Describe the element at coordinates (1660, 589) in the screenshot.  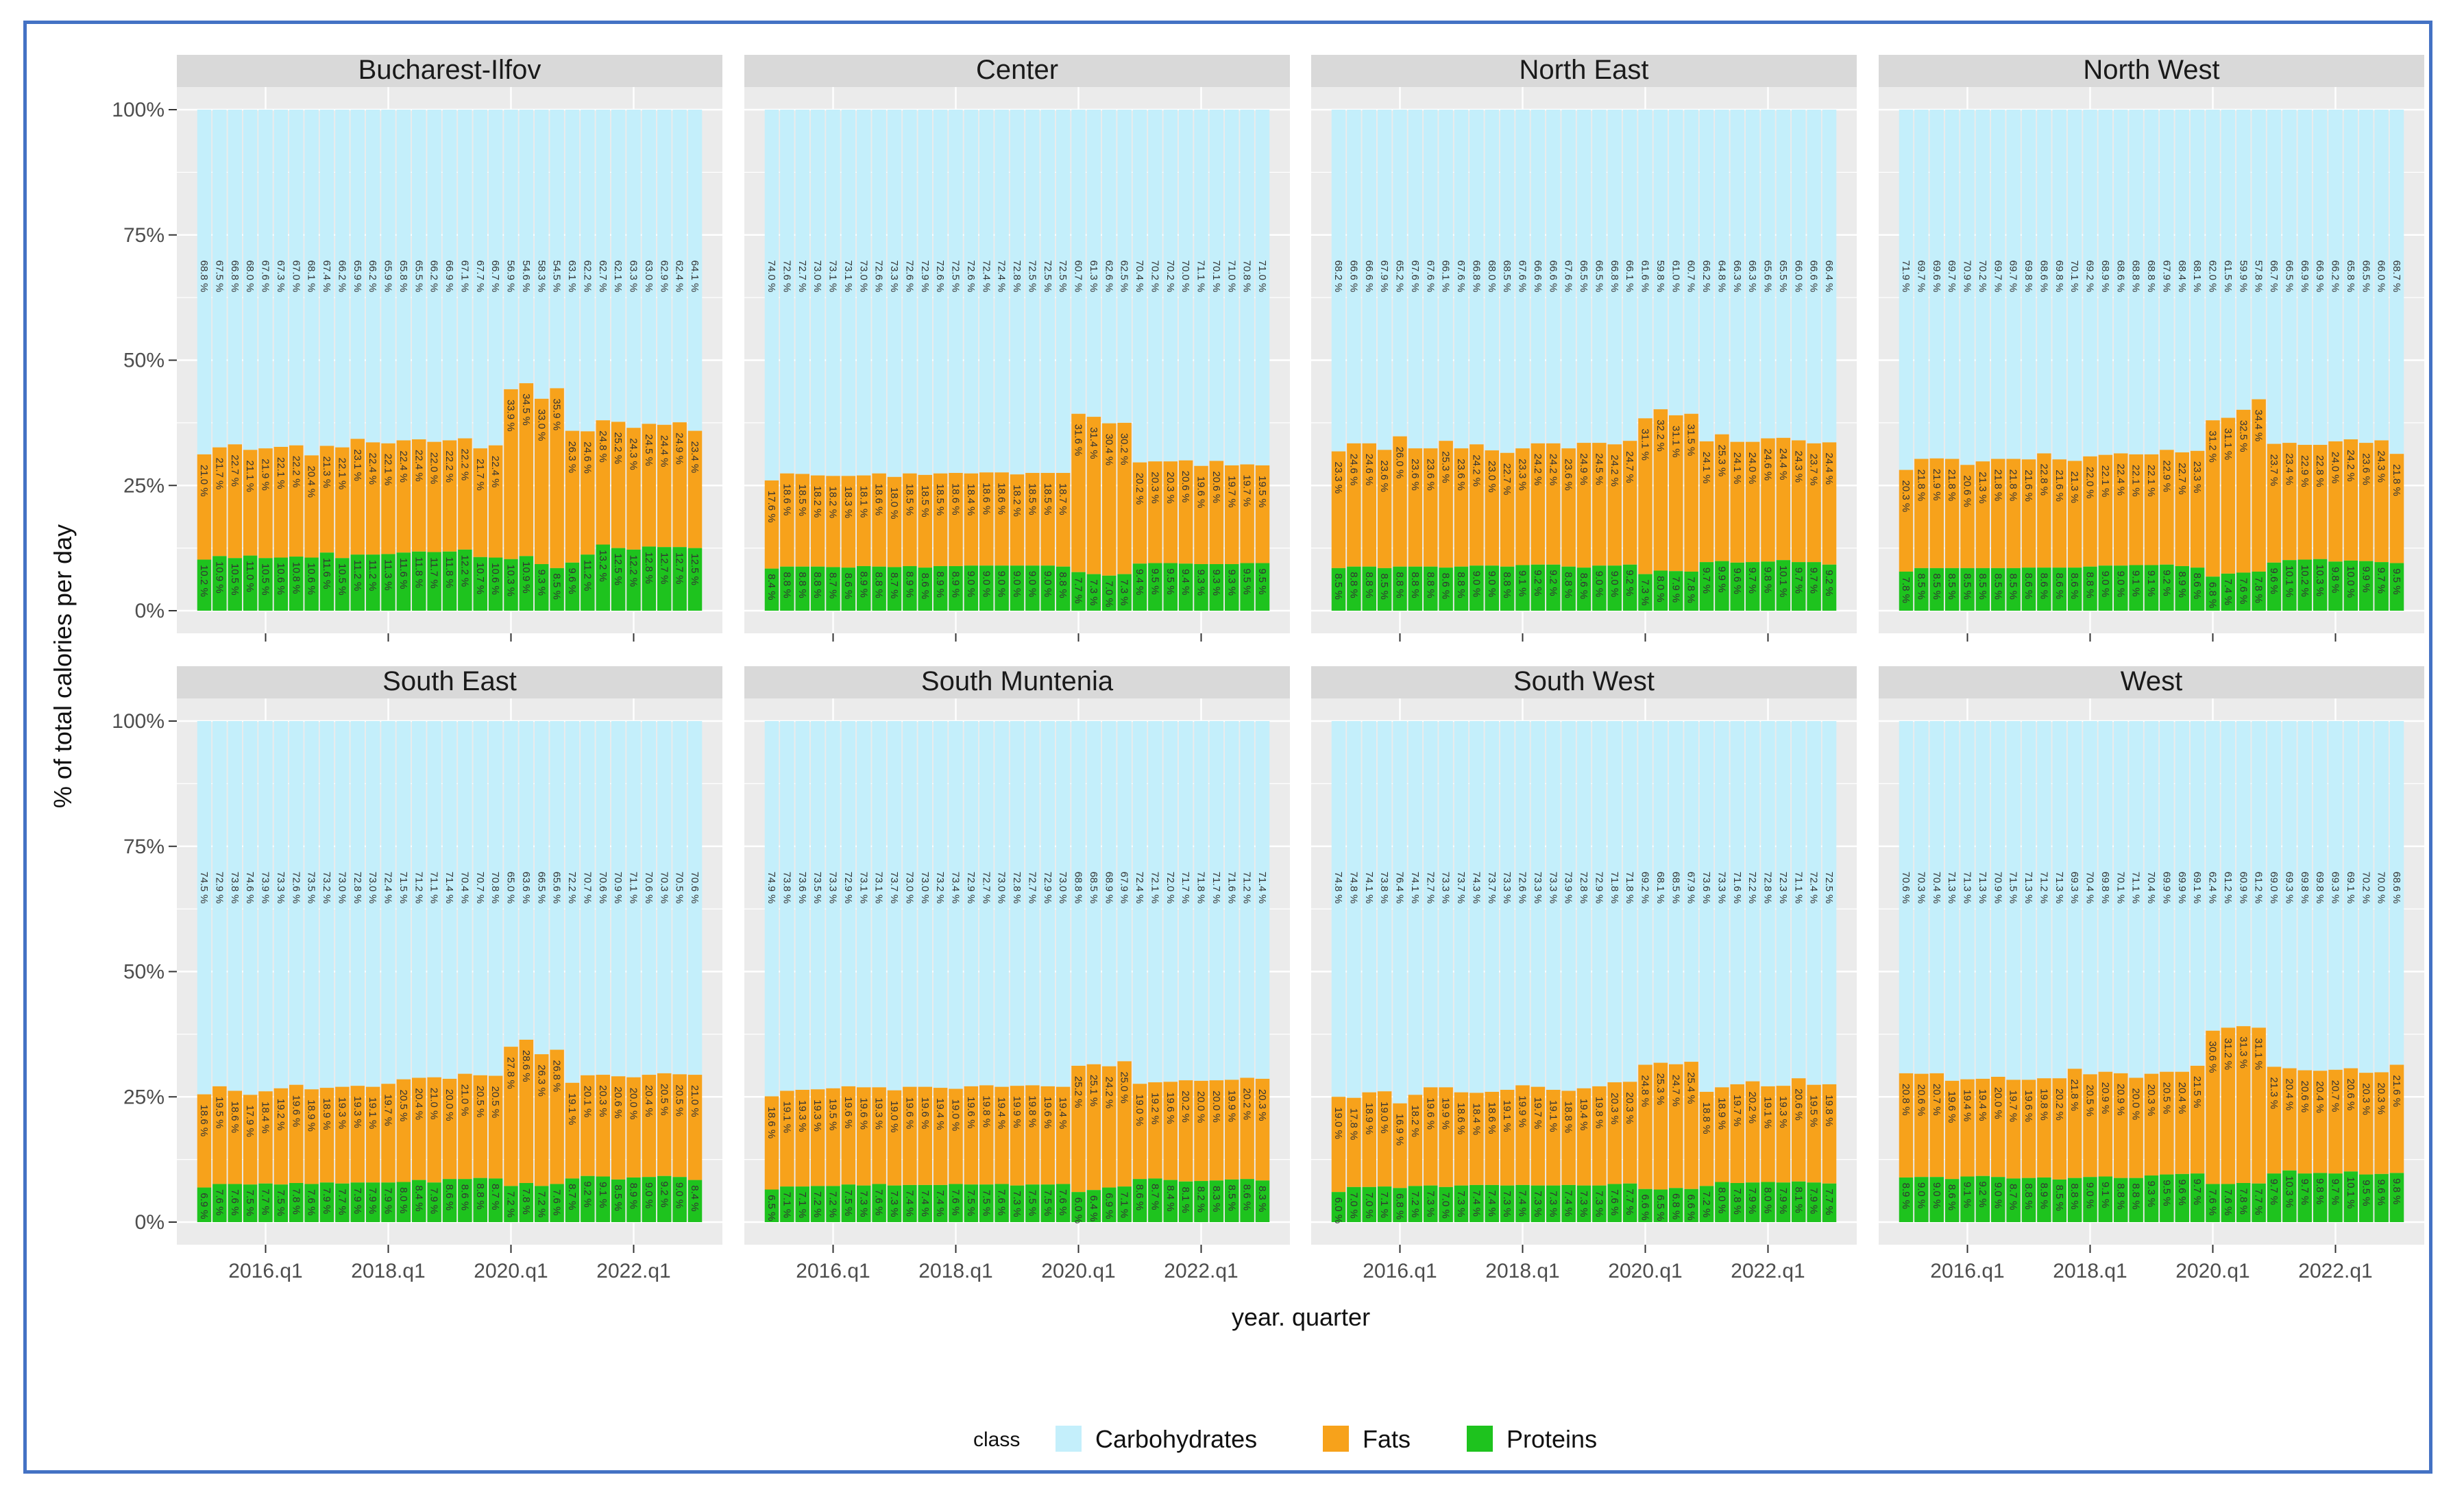
I see `data-label-proteins: 8.0 %` at that location.